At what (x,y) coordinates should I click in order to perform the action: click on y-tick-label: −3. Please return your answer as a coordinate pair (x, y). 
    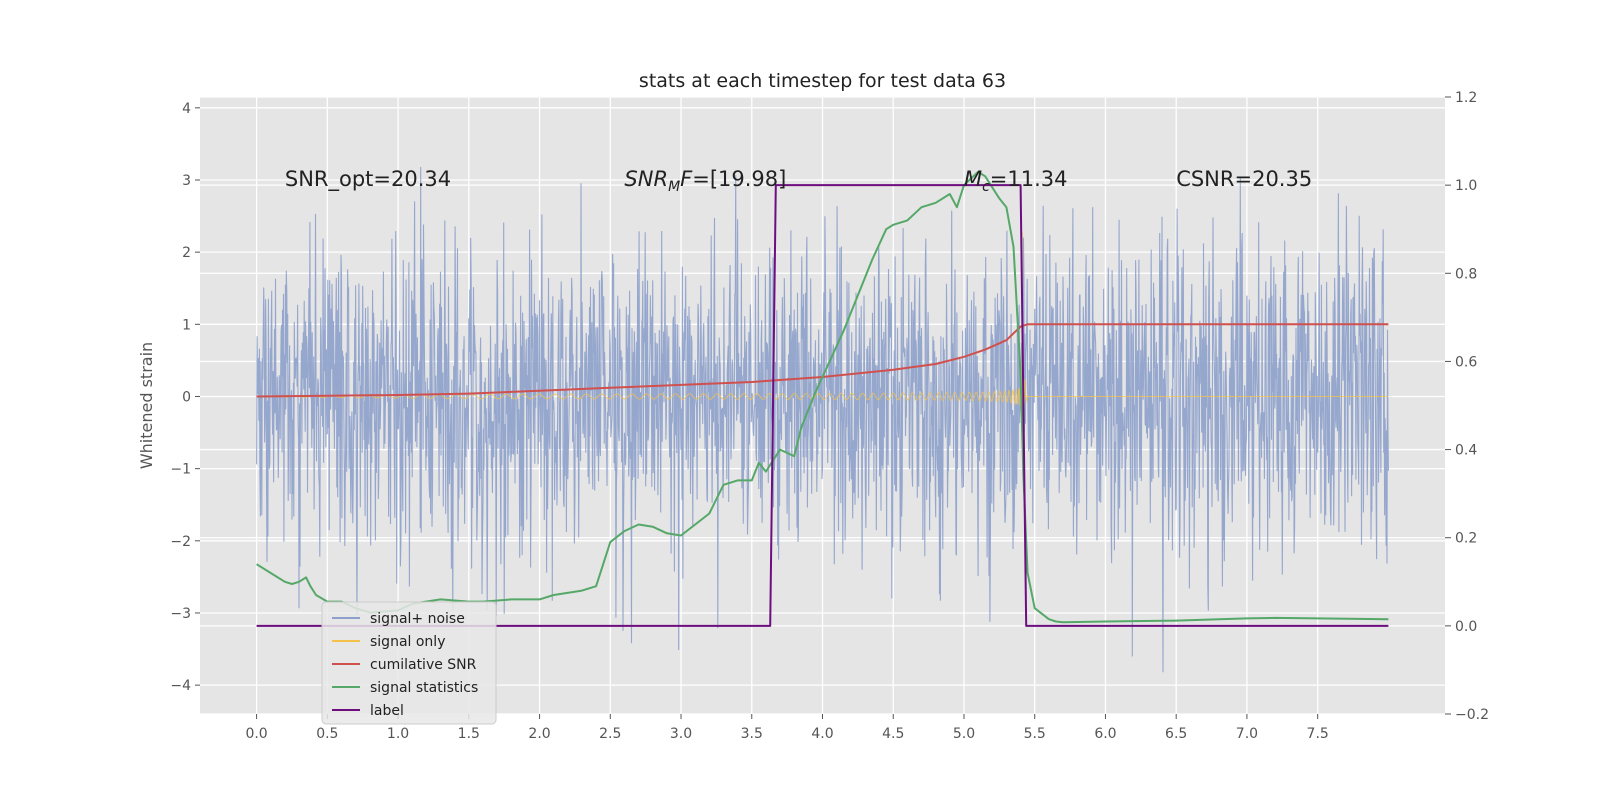
    Looking at the image, I should click on (180, 614).